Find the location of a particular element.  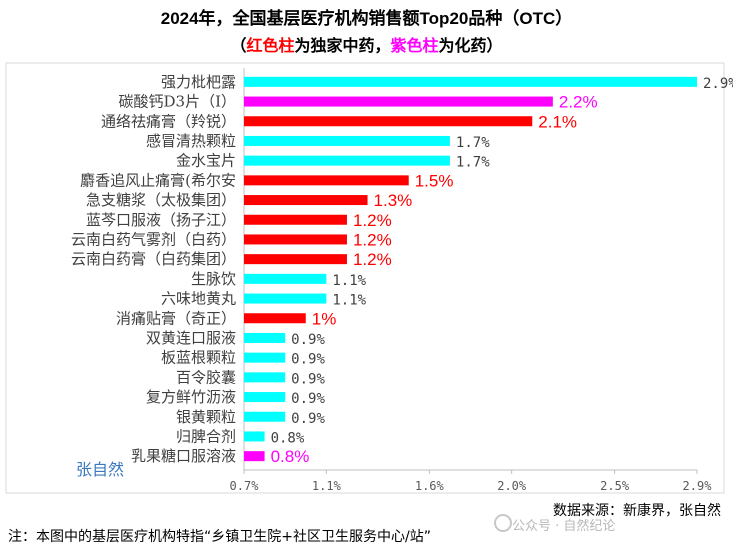

category-label-4: 感冒清热颗粒 is located at coordinates (191, 141).